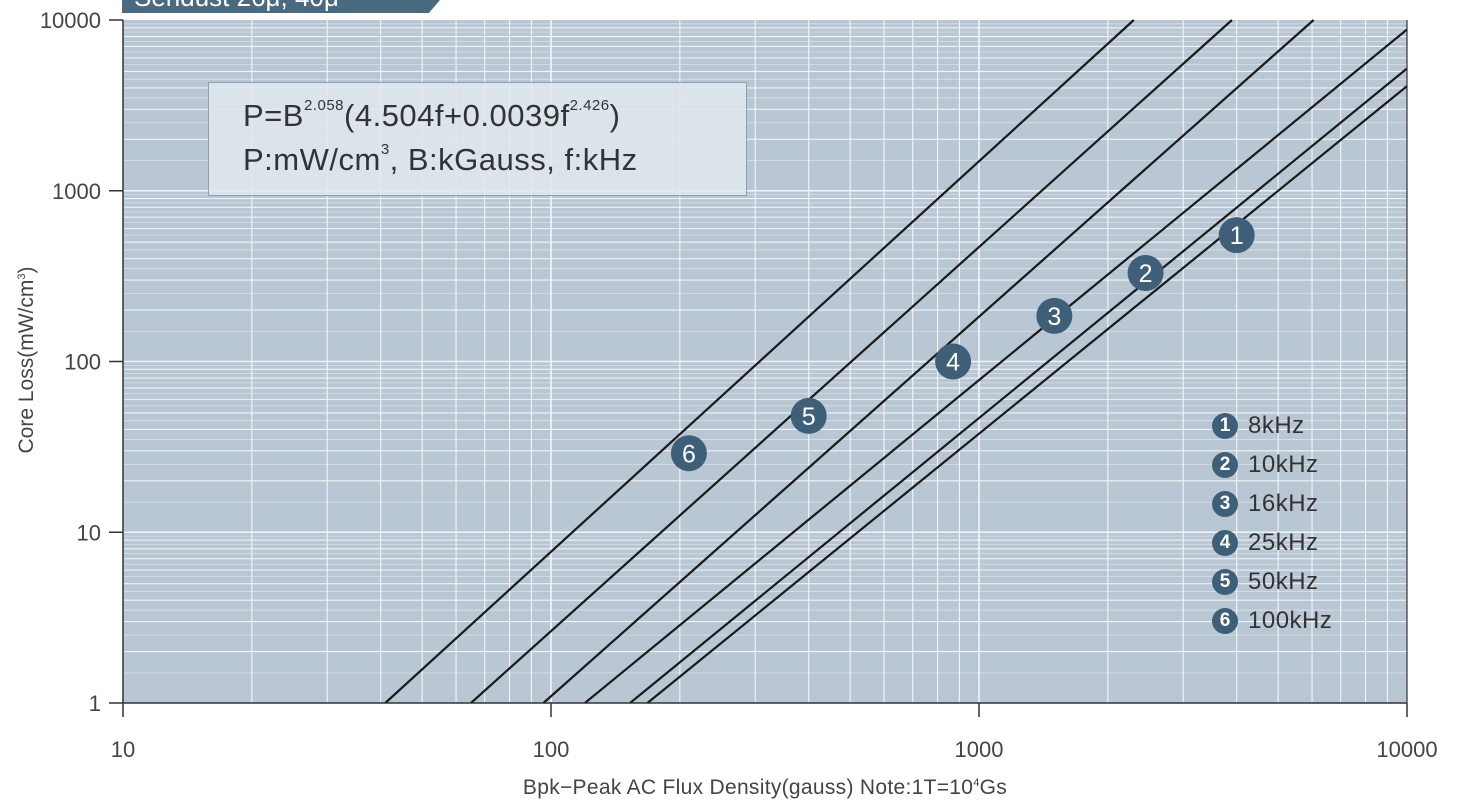  Describe the element at coordinates (70, 20) in the screenshot. I see `y-tick-label: 10000` at that location.